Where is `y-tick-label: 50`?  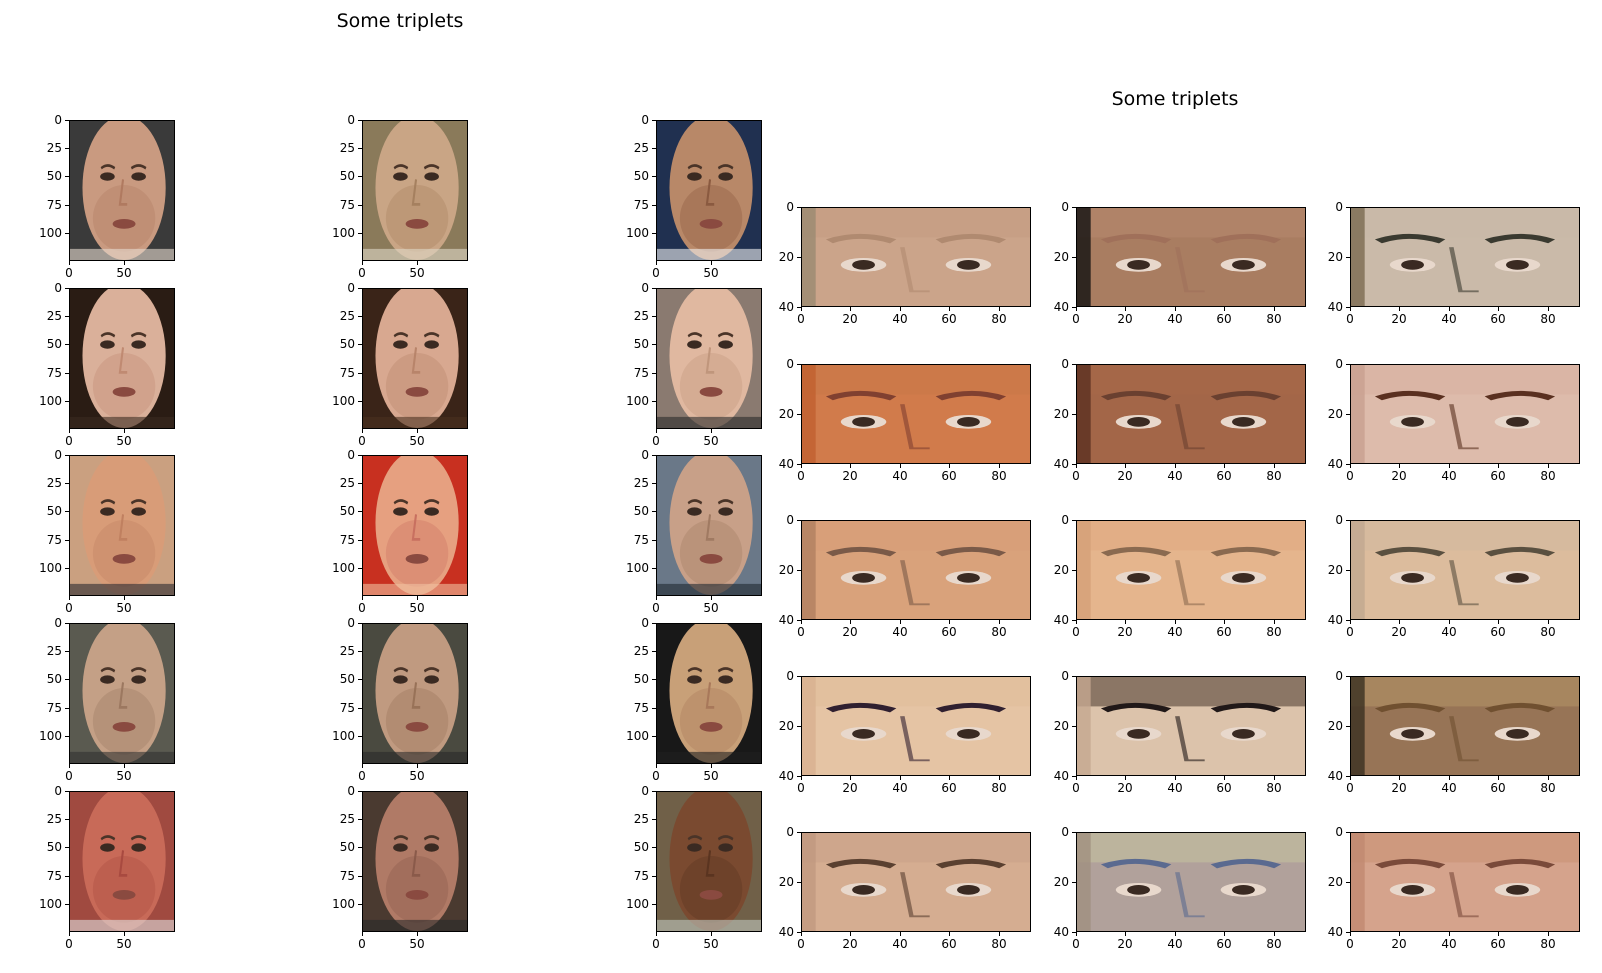 y-tick-label: 50 is located at coordinates (347, 511).